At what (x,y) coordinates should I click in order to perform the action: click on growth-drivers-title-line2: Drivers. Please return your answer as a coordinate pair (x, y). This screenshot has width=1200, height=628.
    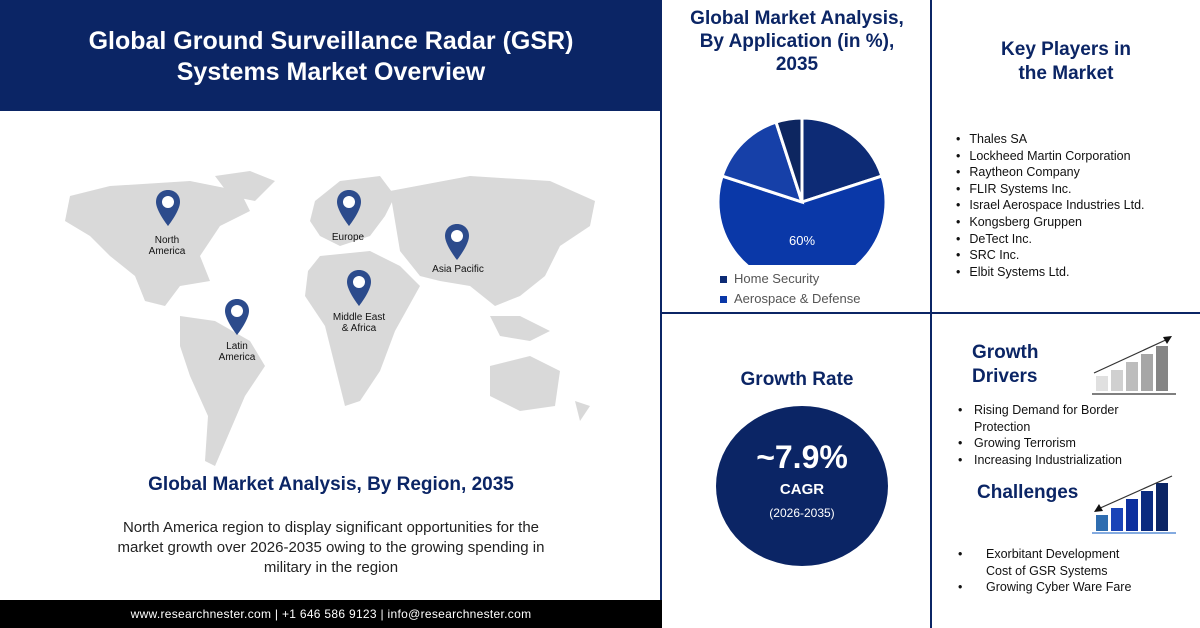
    Looking at the image, I should click on (1005, 376).